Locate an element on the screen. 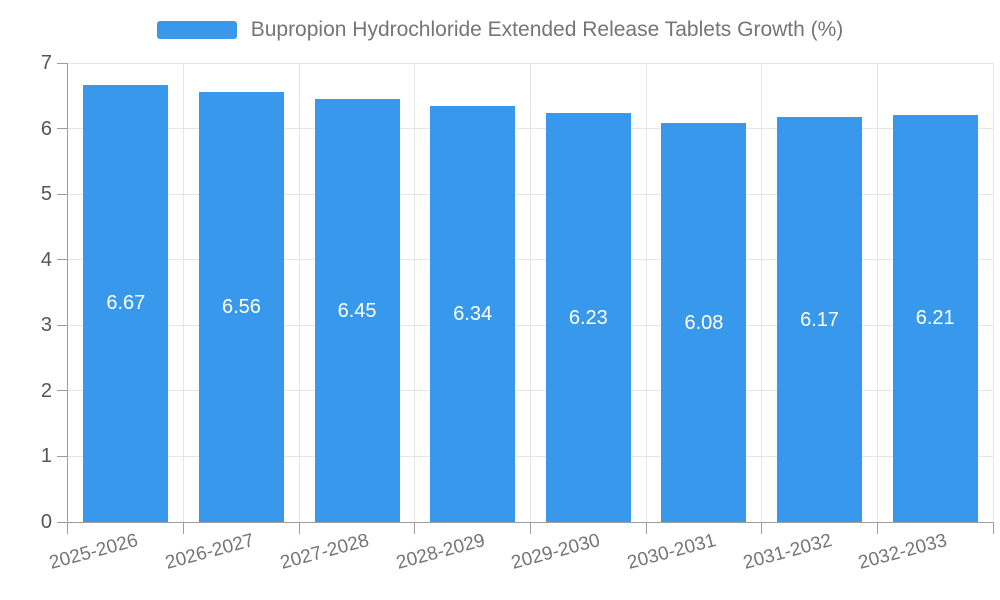  y-axis-tick-label: 7 is located at coordinates (46, 63).